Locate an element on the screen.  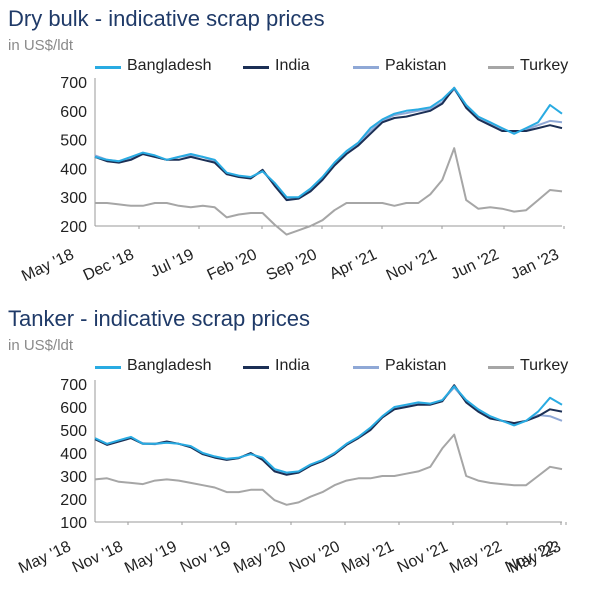
x-tick-label: May '22 is located at coordinates (476, 557).